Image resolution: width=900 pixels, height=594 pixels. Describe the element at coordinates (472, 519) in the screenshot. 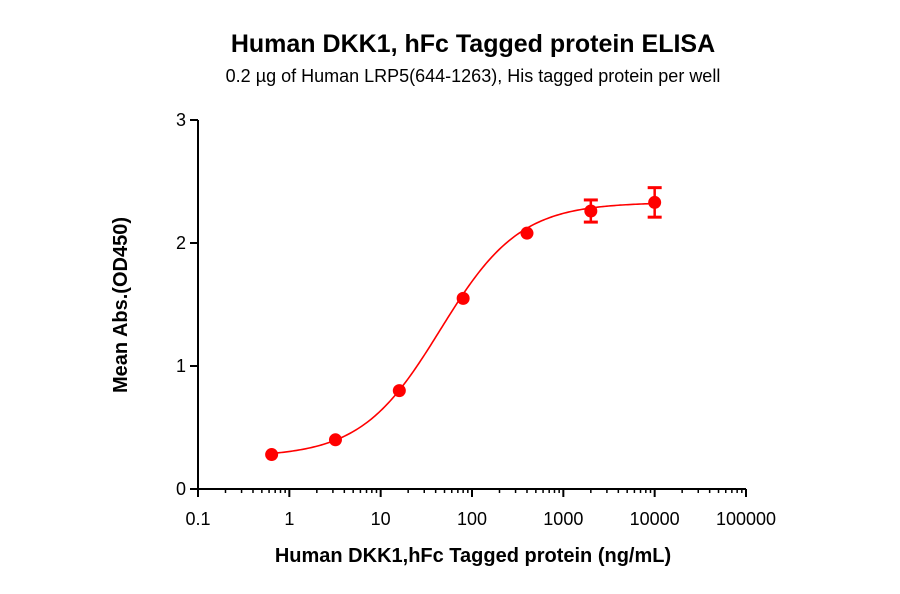

I see `x-tick-label: 100` at that location.